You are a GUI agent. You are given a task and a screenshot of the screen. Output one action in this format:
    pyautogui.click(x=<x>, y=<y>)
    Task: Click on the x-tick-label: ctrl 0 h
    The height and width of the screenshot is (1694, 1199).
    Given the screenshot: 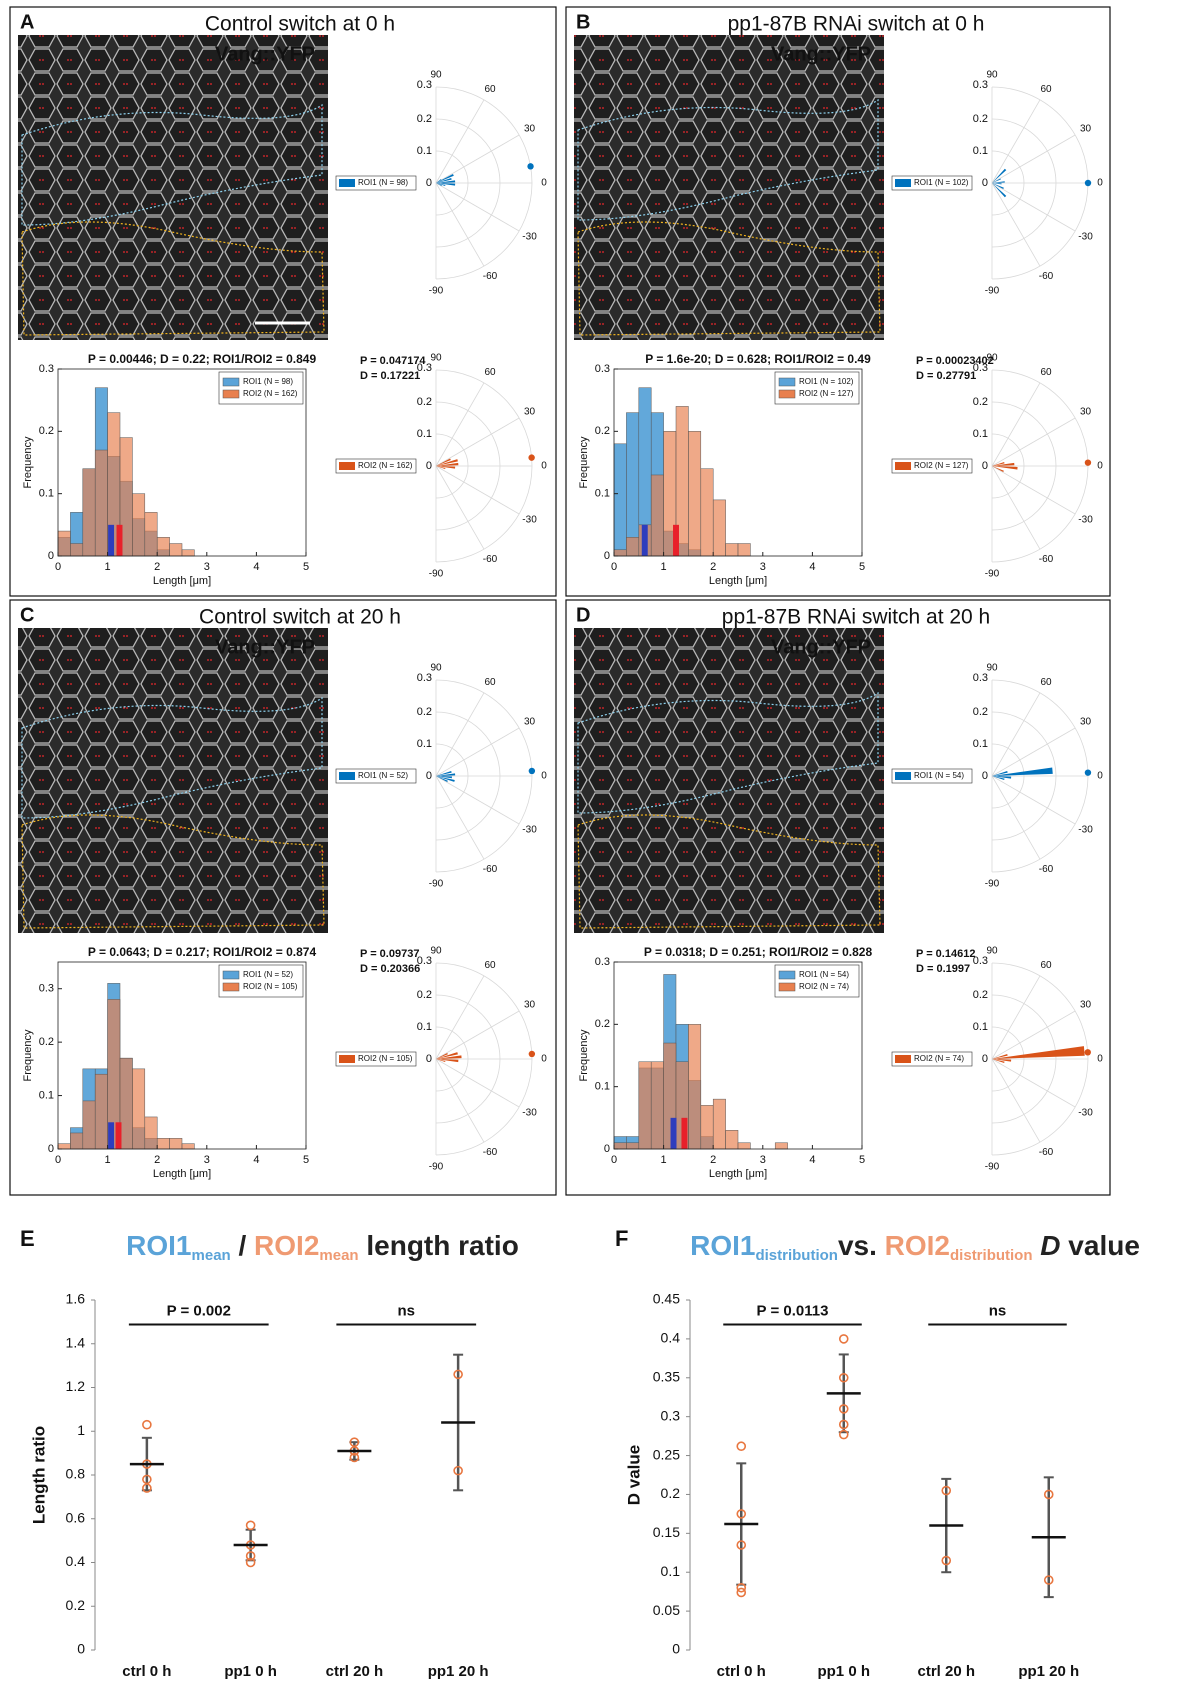 What is the action you would take?
    pyautogui.click(x=146, y=1671)
    